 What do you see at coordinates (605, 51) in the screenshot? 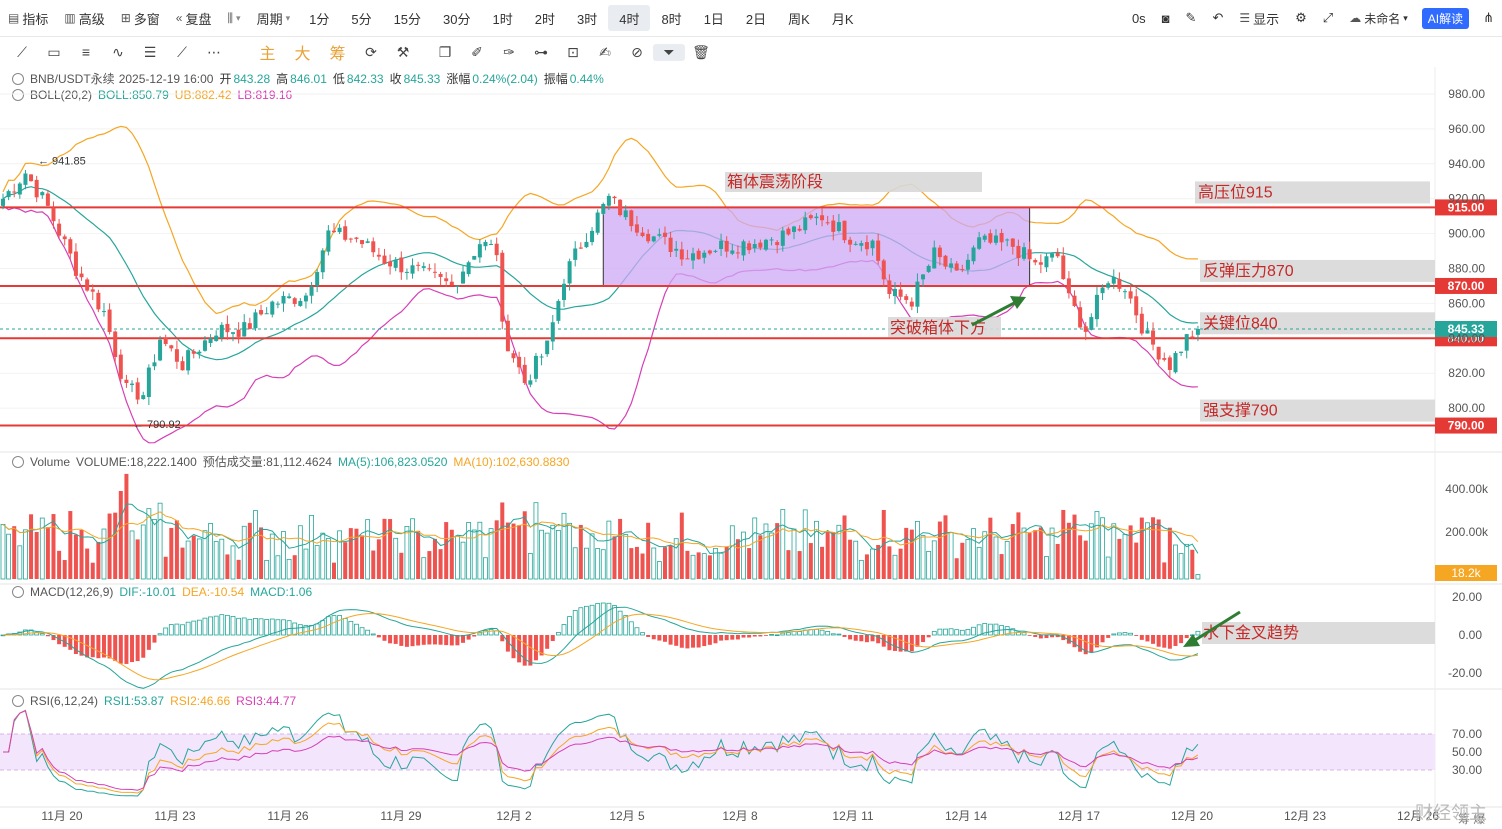
I see `note-icon: ✍` at bounding box center [605, 51].